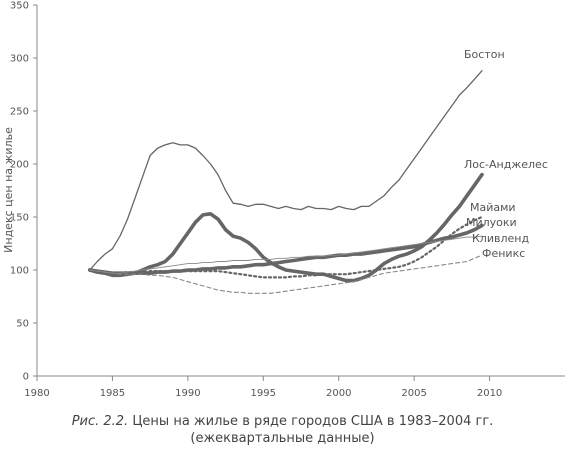  What do you see at coordinates (491, 222) in the screenshot?
I see `series-label-4: Милуоки` at bounding box center [491, 222].